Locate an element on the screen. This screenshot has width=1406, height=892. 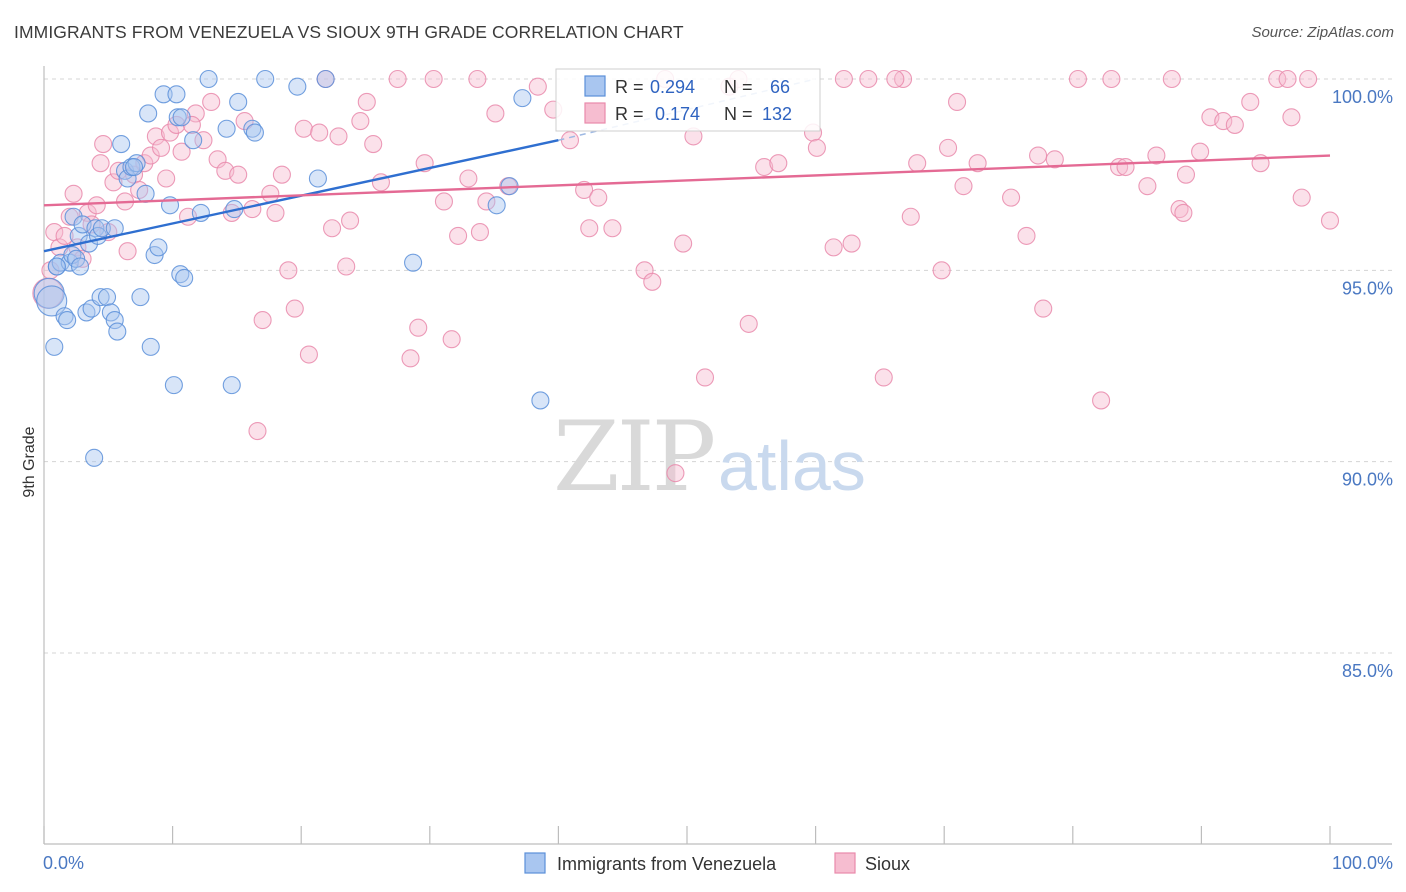
x-tick-label: 0.0% is located at coordinates (63, 863).